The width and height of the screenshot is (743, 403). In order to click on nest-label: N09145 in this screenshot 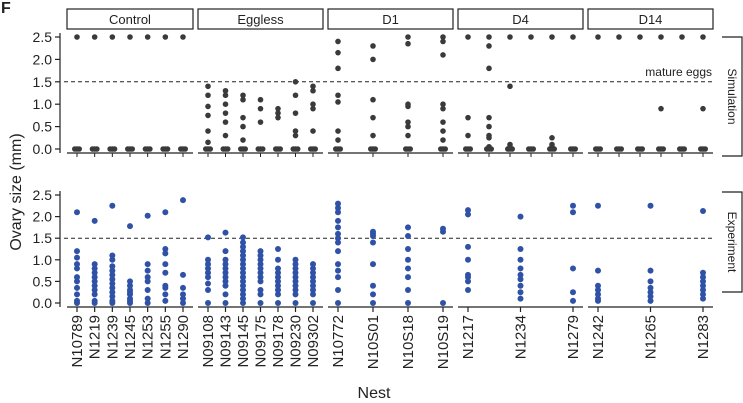, I will do `click(243, 341)`.